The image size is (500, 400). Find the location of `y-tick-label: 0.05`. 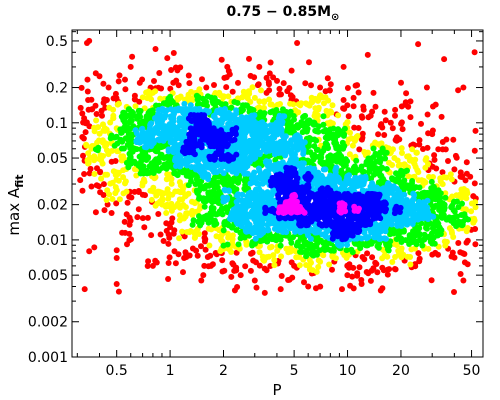

y-tick-label: 0.05 is located at coordinates (52, 159).